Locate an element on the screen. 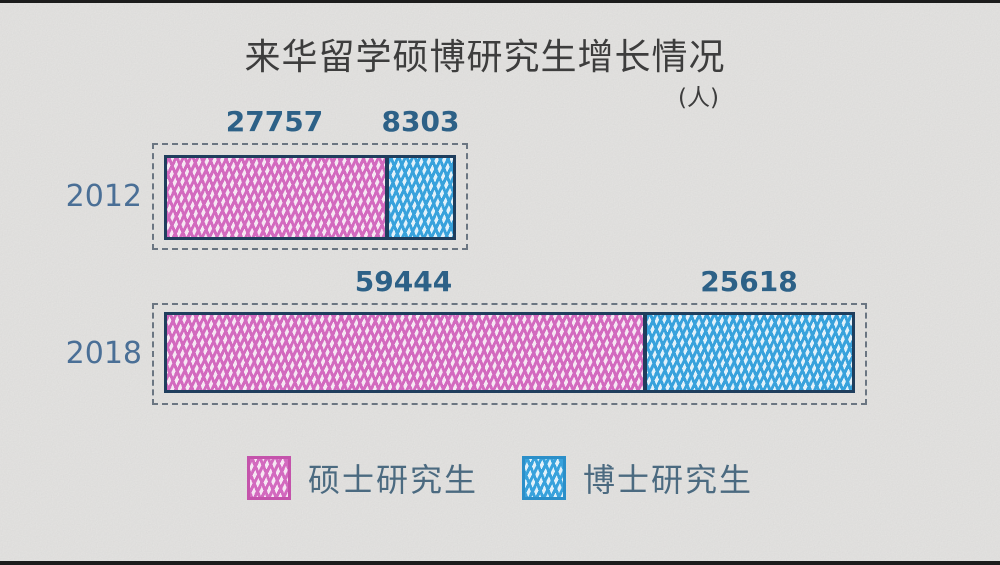  frame-edge-top is located at coordinates (500, 1).